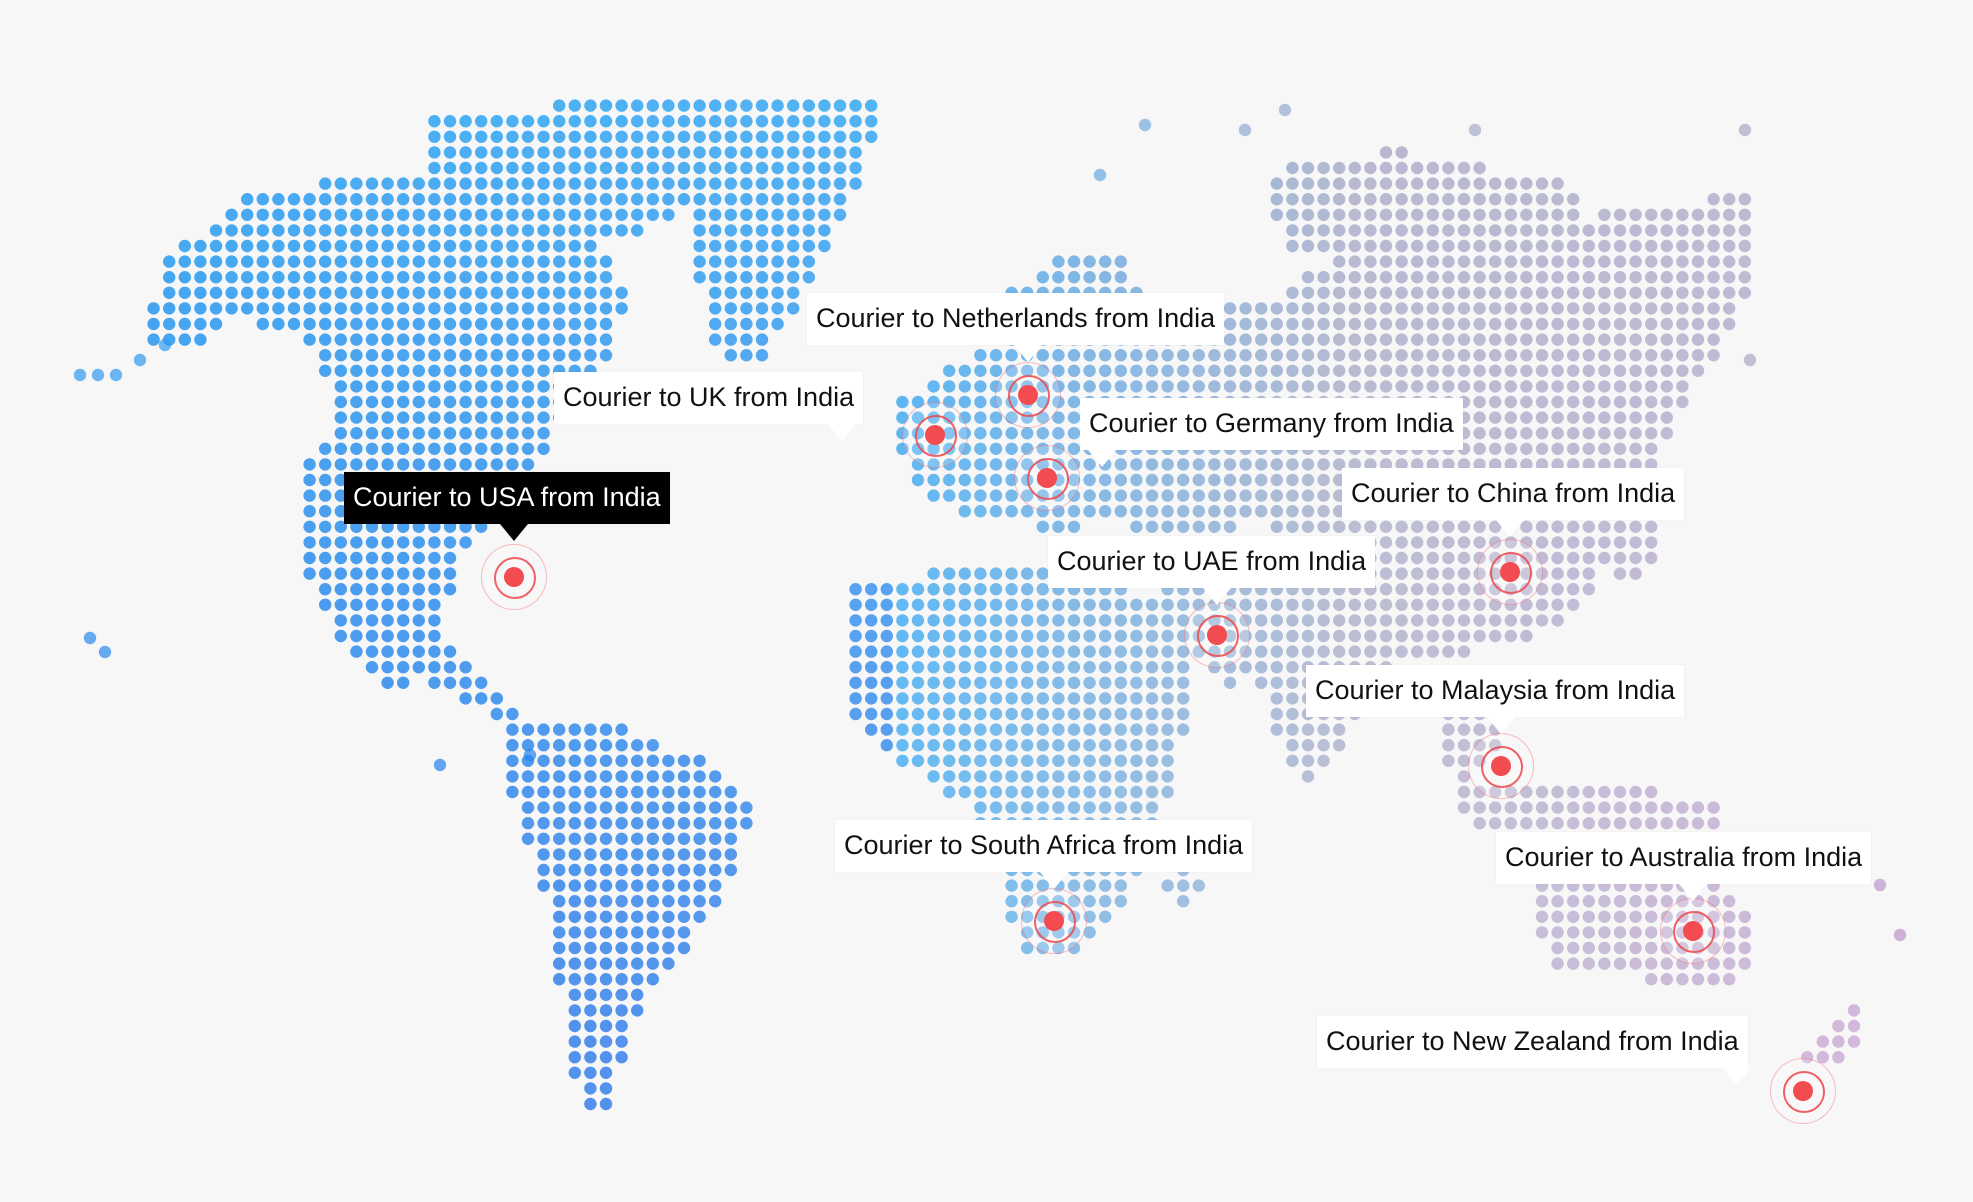 Image resolution: width=1973 pixels, height=1202 pixels. What do you see at coordinates (935, 435) in the screenshot?
I see `pin-center-dot` at bounding box center [935, 435].